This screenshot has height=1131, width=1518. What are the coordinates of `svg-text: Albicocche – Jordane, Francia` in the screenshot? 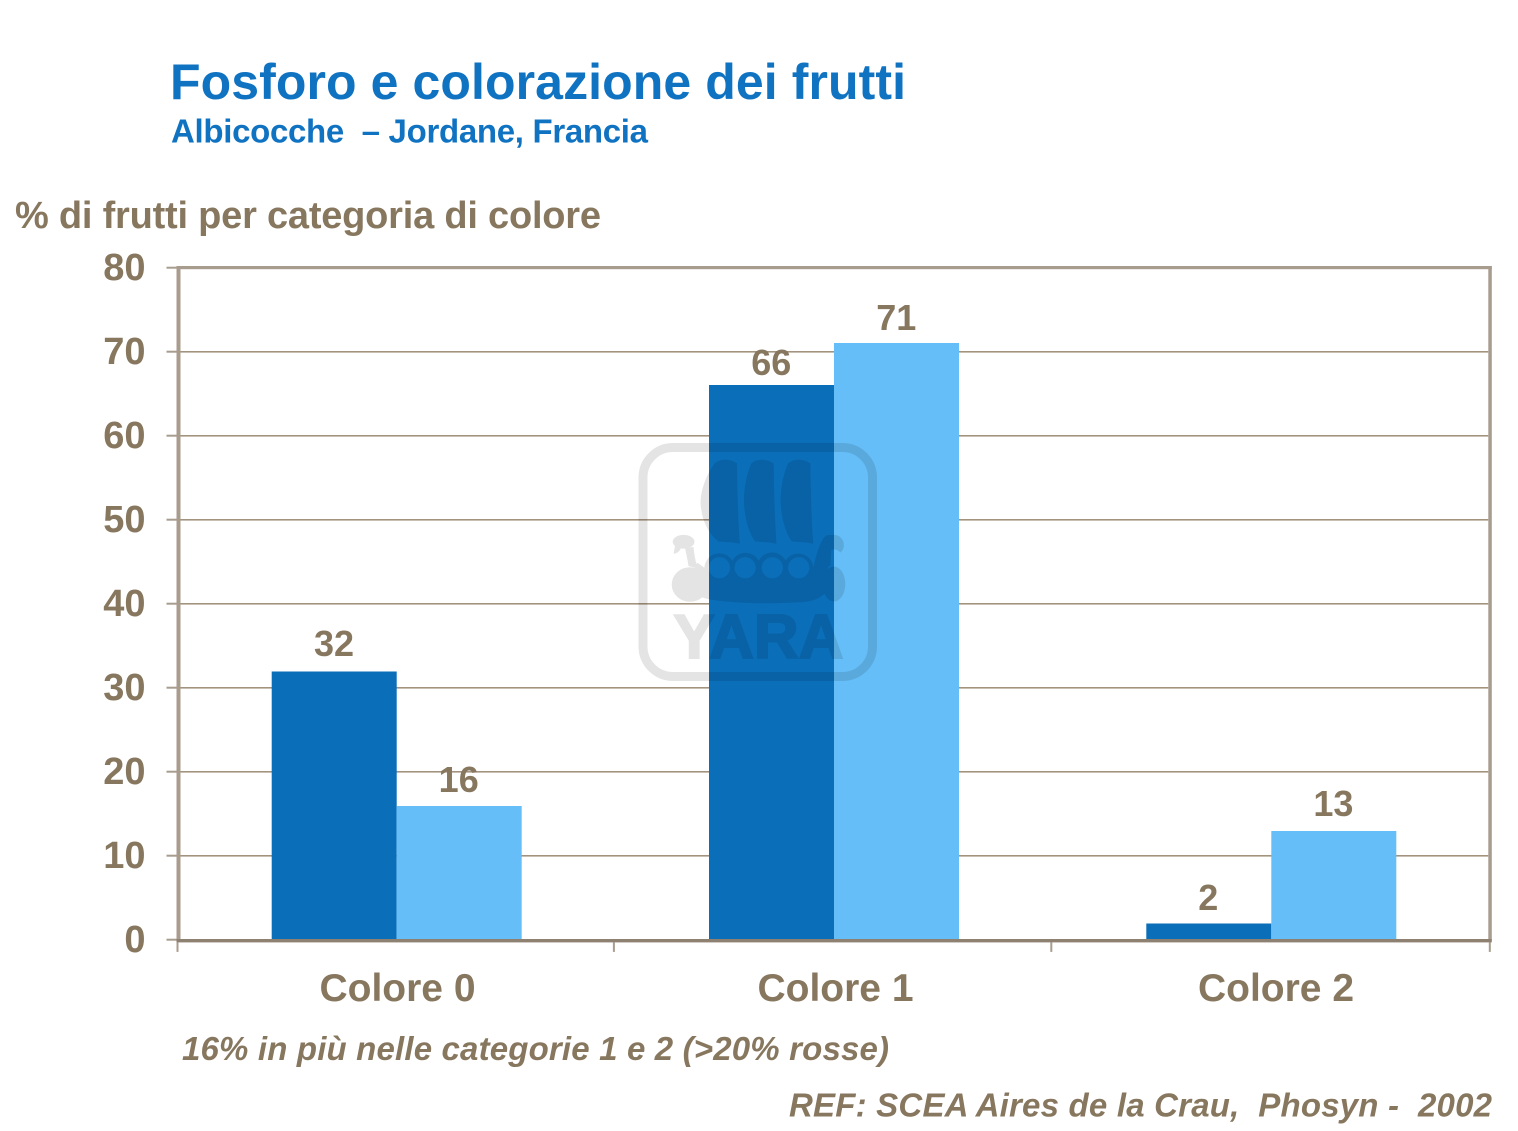 It's located at (410, 131).